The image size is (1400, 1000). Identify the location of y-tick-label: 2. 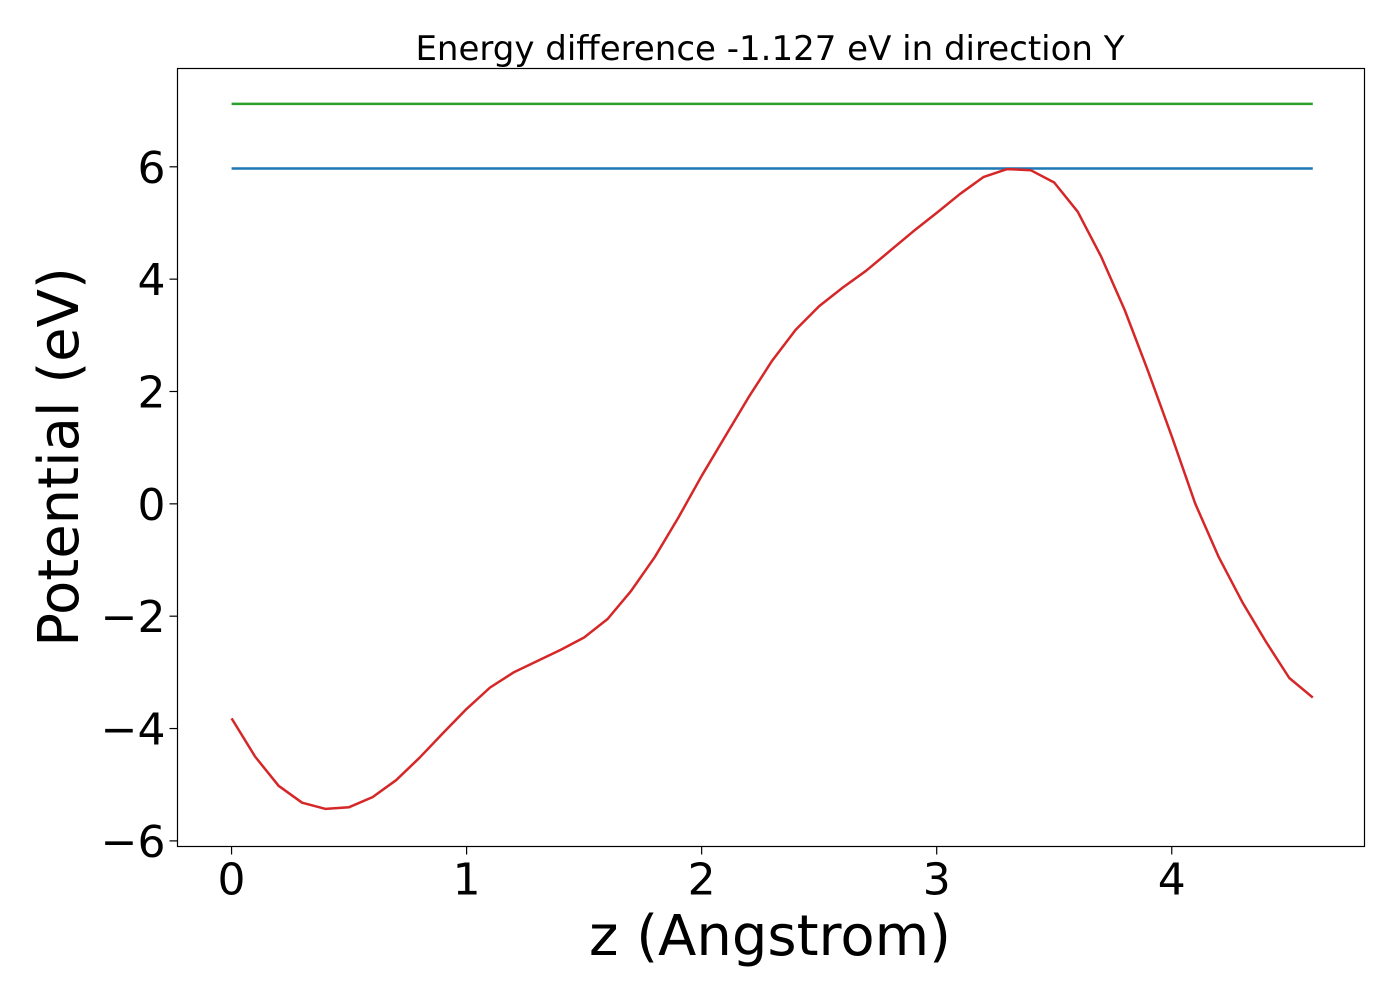
(152, 392).